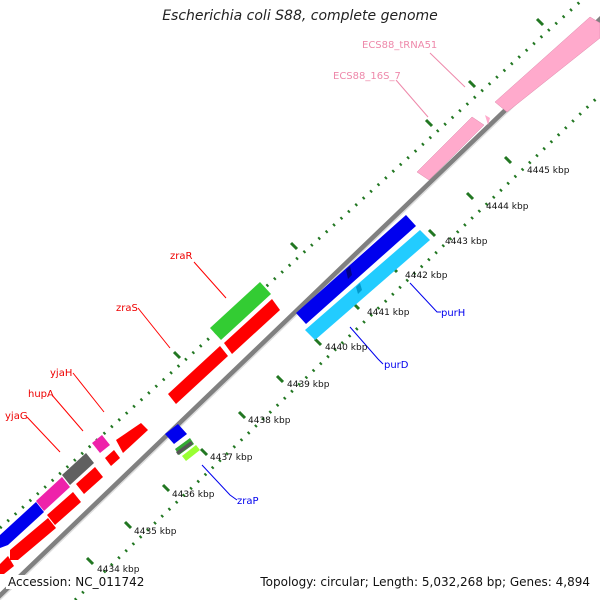 The height and width of the screenshot is (600, 600). I want to click on tick-label-4439: 4439 kbp, so click(308, 385).